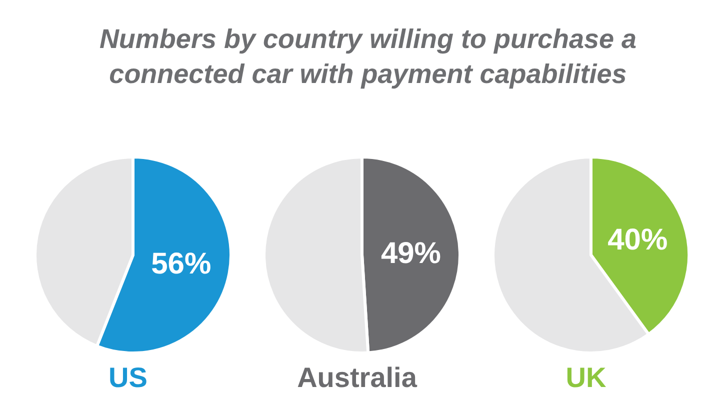 This screenshot has height=412, width=719. What do you see at coordinates (128, 378) in the screenshot?
I see `text: US` at bounding box center [128, 378].